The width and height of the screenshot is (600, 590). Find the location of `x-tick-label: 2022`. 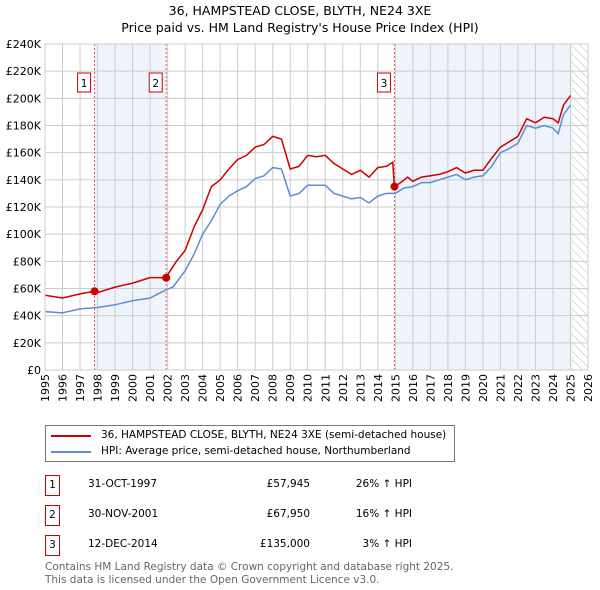

x-tick-label: 2022 is located at coordinates (518, 388).